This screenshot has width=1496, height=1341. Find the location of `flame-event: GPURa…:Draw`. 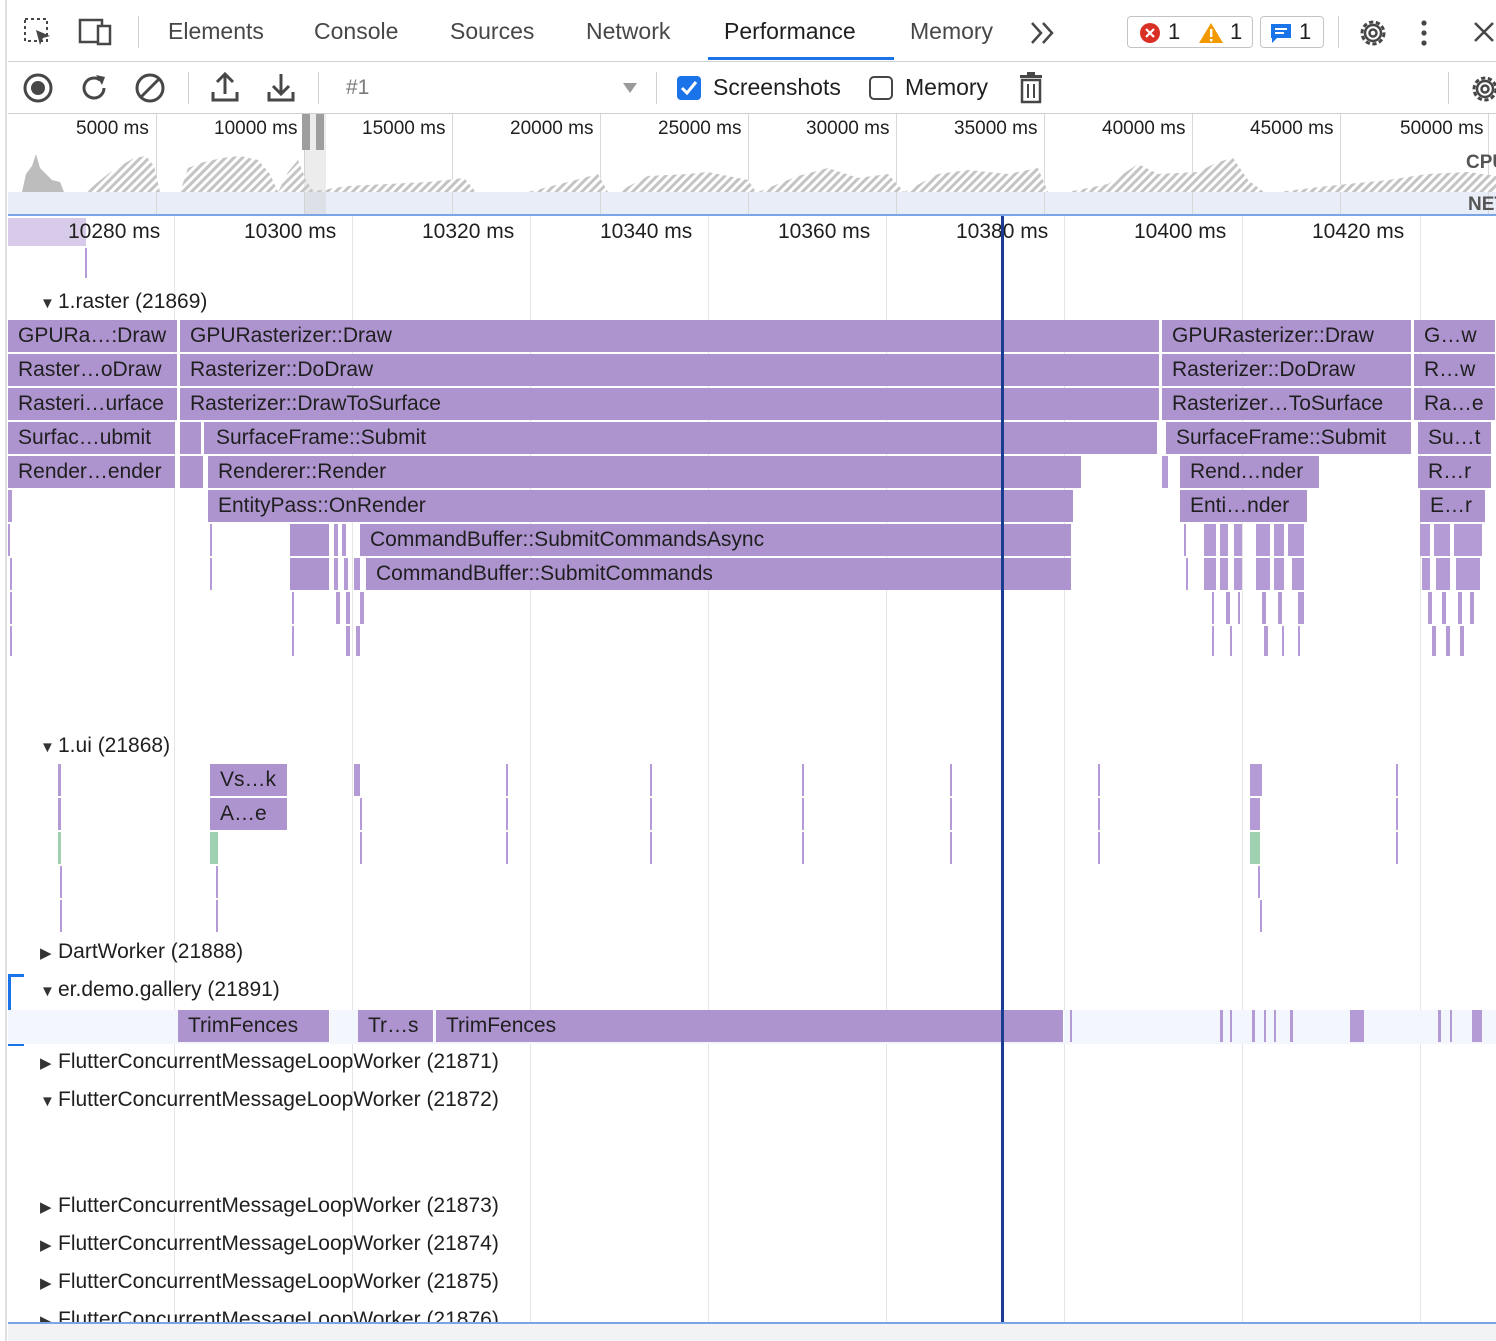

flame-event: GPURa…:Draw is located at coordinates (93, 336).